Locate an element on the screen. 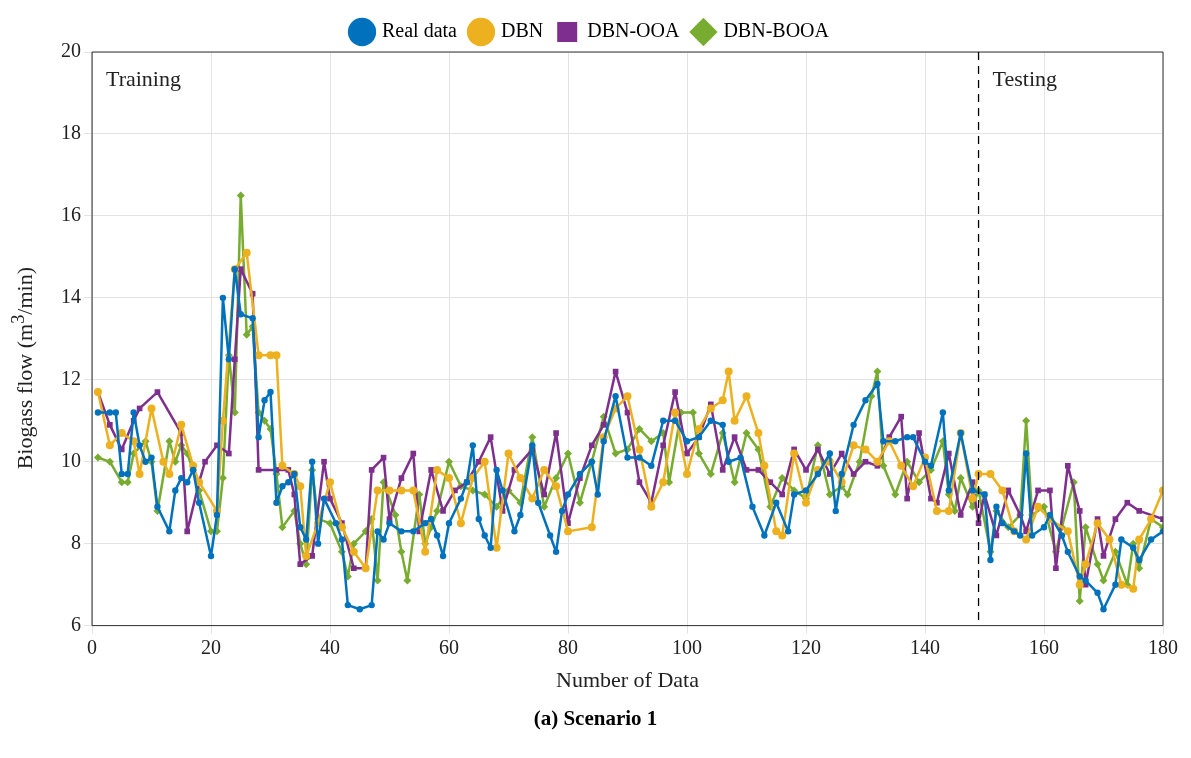  y-tick-label: 20 is located at coordinates (71, 50).